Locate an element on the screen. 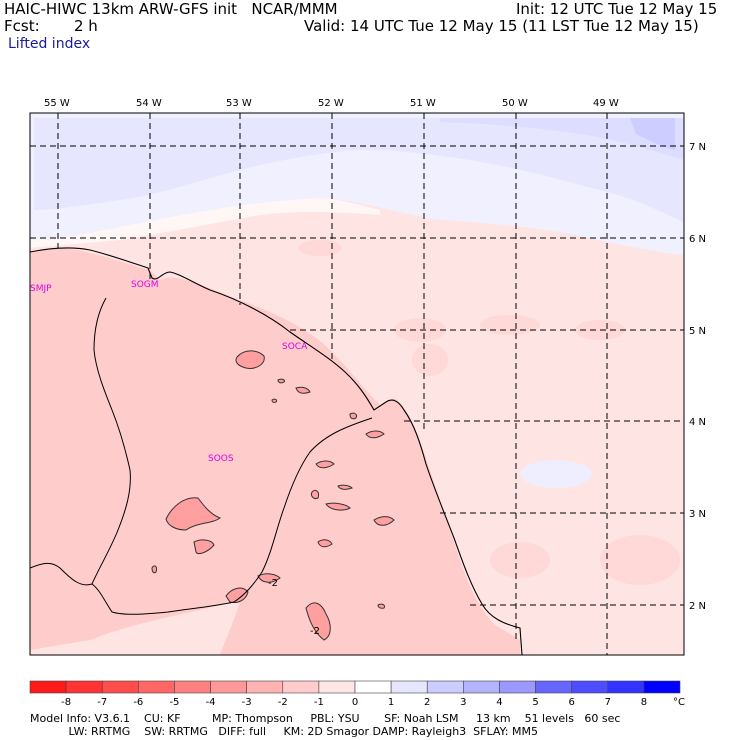 The width and height of the screenshot is (740, 740). station-sogm: SOGM is located at coordinates (145, 285).